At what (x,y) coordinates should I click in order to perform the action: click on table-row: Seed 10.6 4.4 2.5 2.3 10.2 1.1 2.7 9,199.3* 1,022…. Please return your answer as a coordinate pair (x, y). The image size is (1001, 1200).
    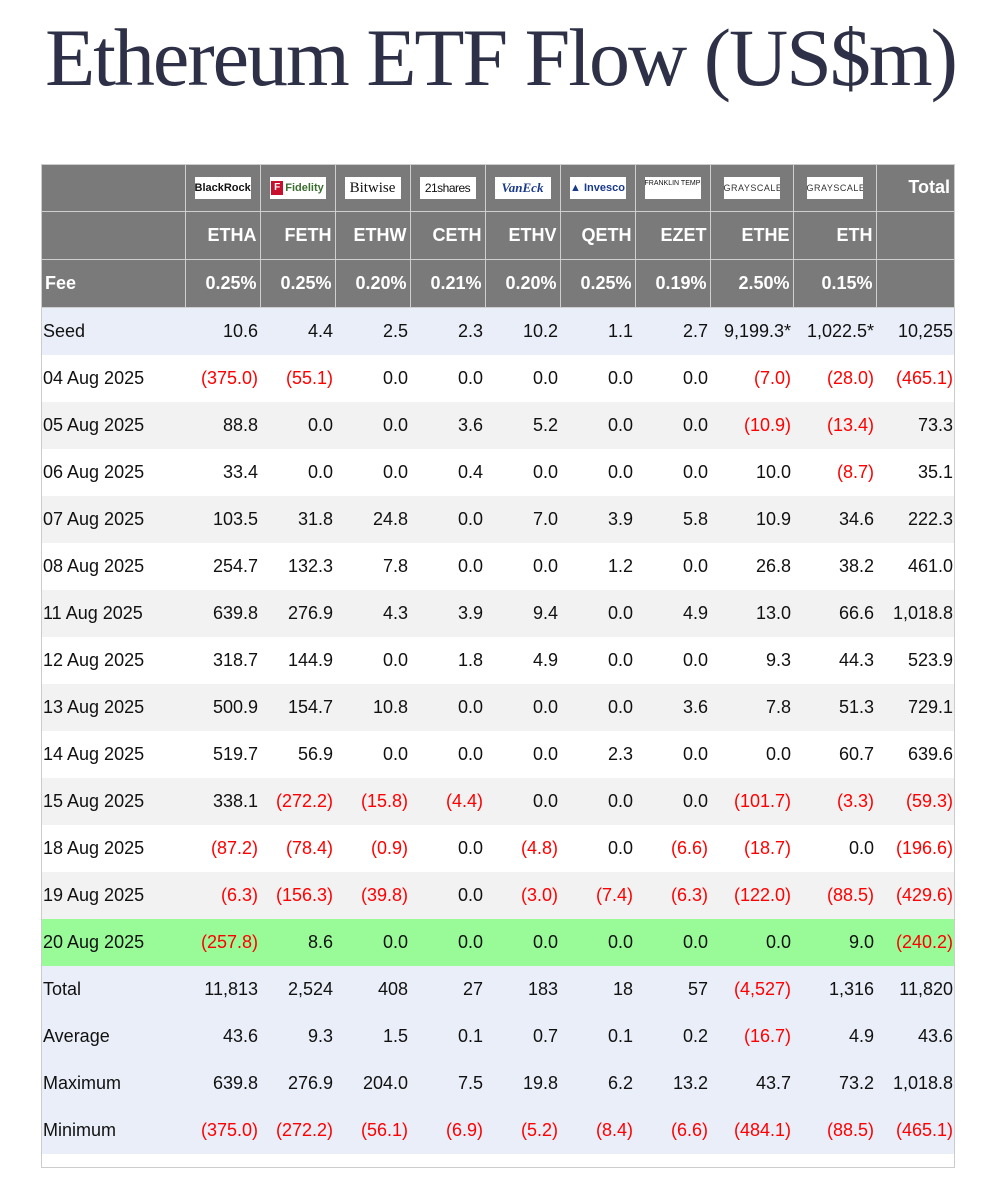
    Looking at the image, I should click on (498, 331).